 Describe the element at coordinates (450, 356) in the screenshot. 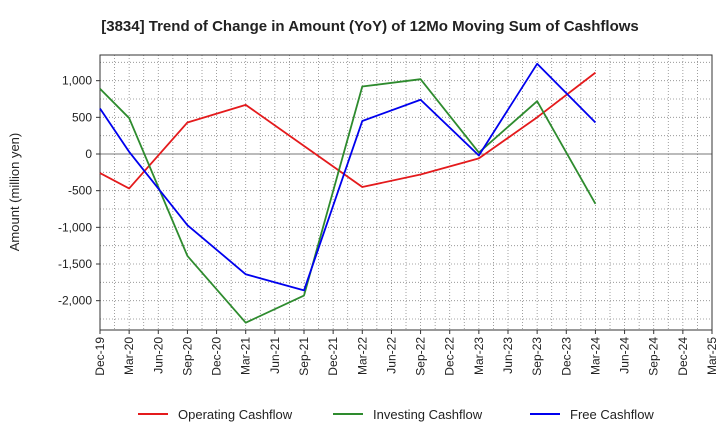

I see `x-tick-label: Dec-22` at that location.